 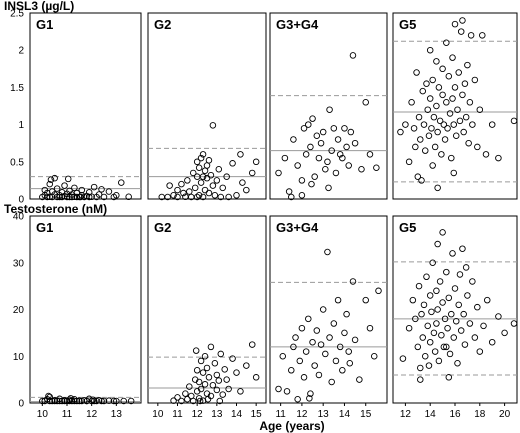 What do you see at coordinates (302, 414) in the screenshot?
I see `testosterone-g3-g4-x-tick-label: 12` at bounding box center [302, 414].